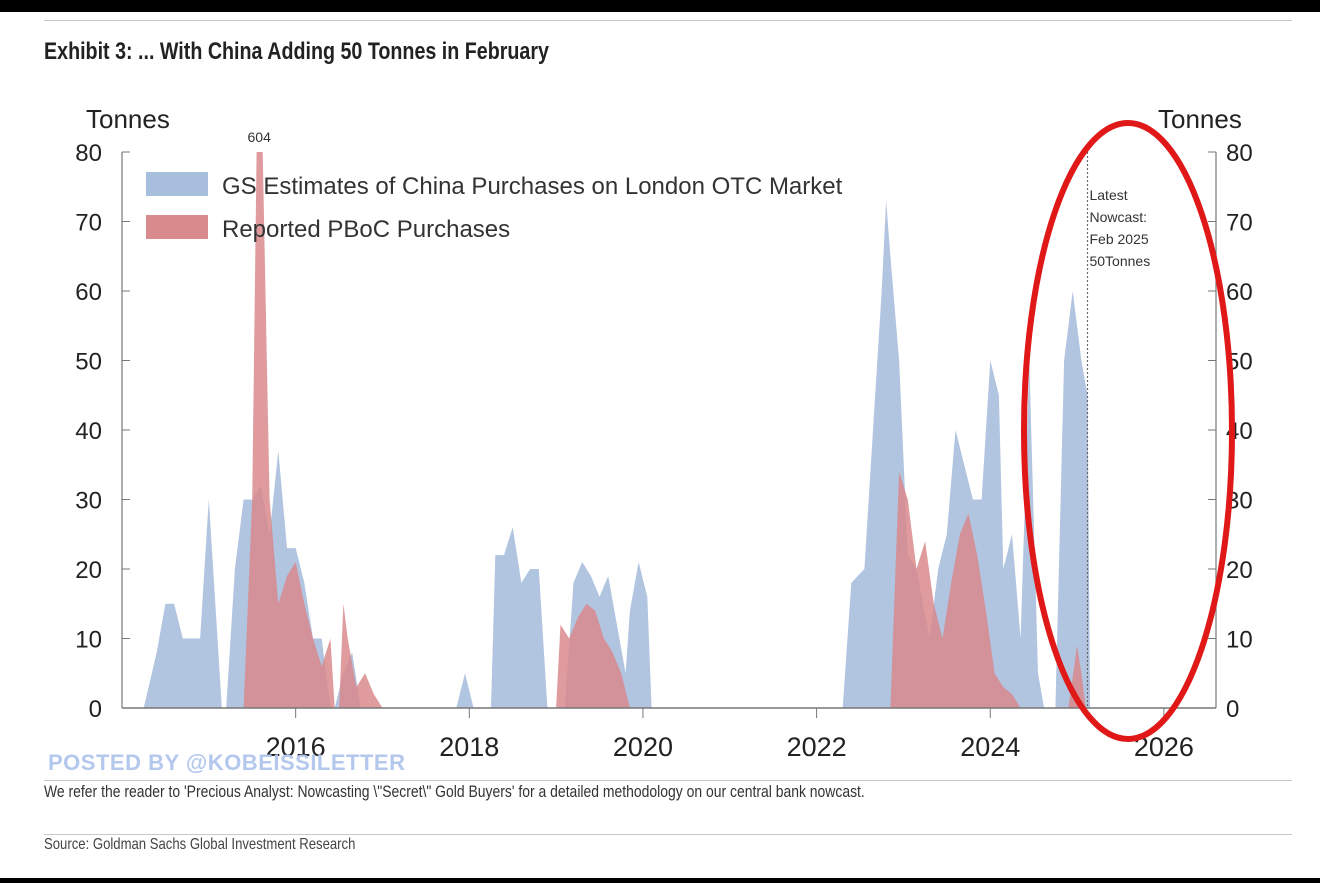 The height and width of the screenshot is (883, 1320). I want to click on legend-swatch-pboc, so click(177, 227).